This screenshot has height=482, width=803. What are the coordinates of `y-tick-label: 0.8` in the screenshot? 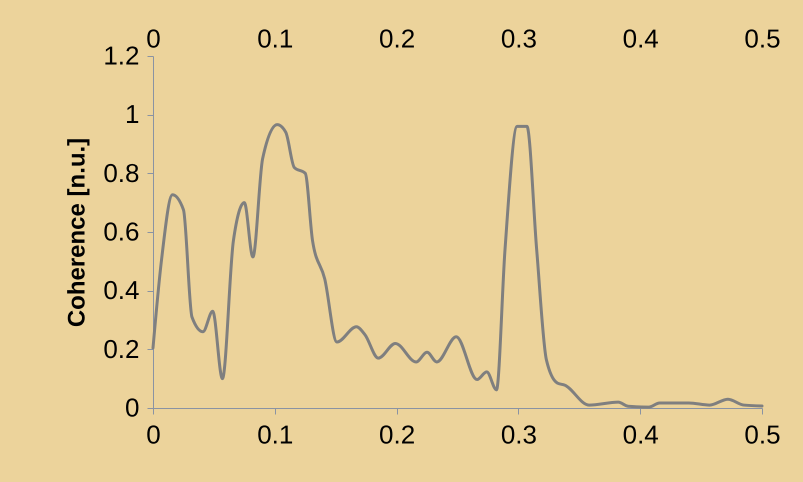 It's located at (121, 173).